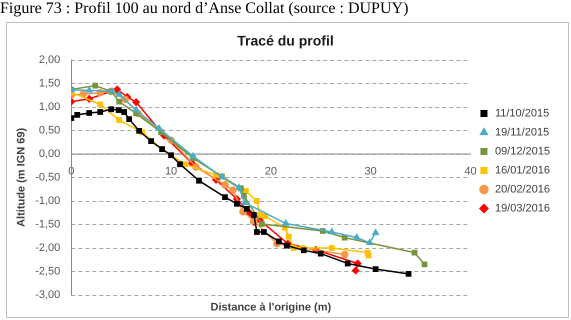  What do you see at coordinates (47, 248) in the screenshot?
I see `y-tick-label: -2,00` at bounding box center [47, 248].